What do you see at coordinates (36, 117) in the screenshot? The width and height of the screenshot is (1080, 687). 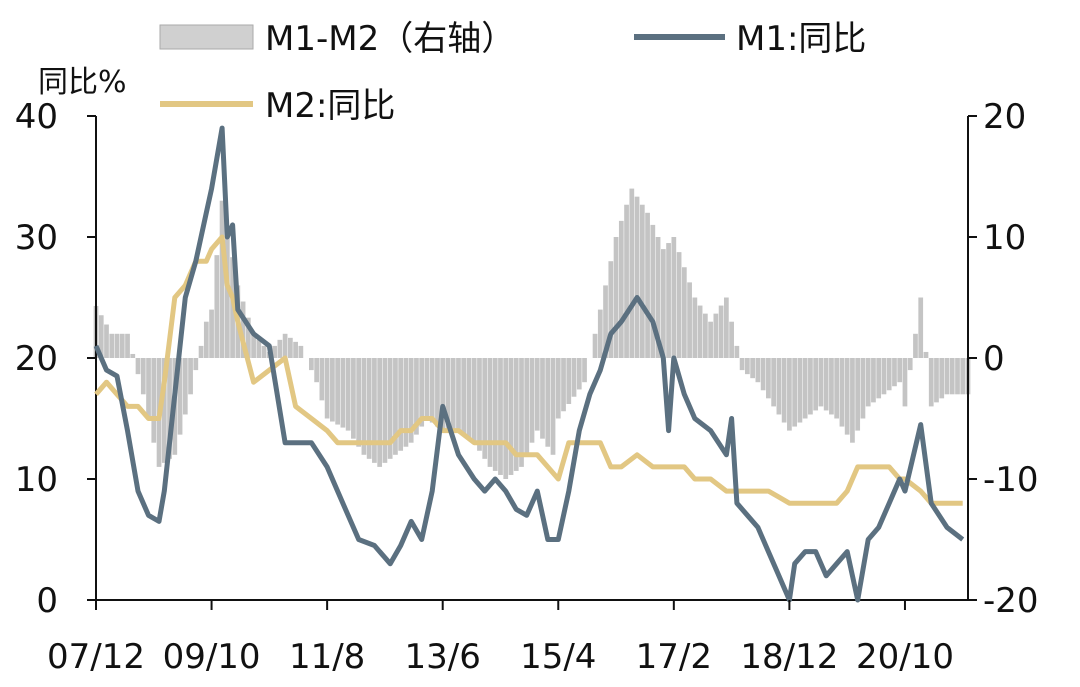 I see `left-y-tick-label: 40` at bounding box center [36, 117].